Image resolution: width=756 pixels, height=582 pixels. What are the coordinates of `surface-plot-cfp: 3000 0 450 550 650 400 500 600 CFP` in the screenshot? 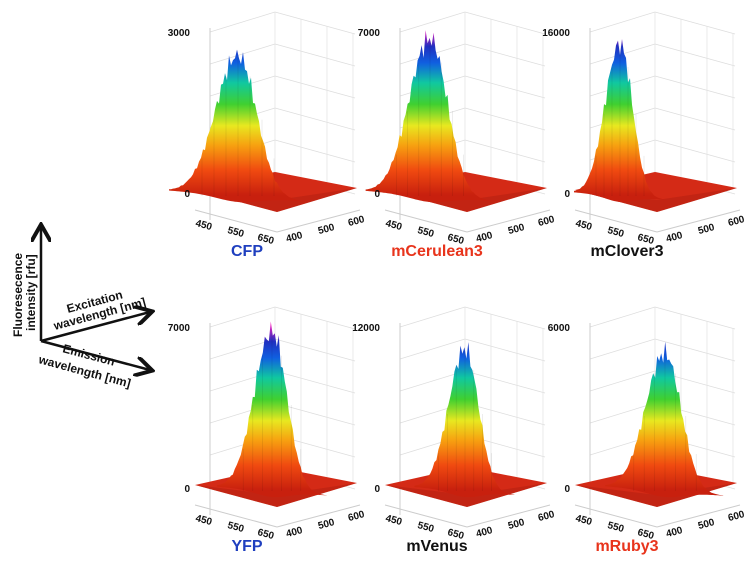 It's located at (265, 138).